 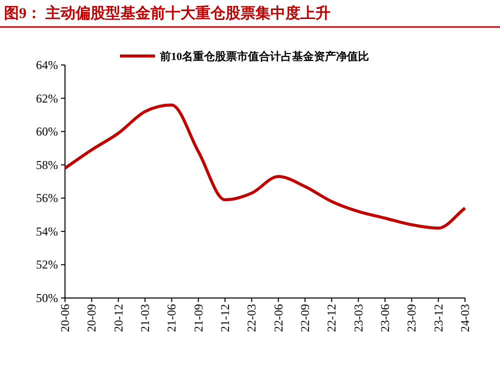 What do you see at coordinates (358, 318) in the screenshot?
I see `x-tick-label: 23-03` at bounding box center [358, 318].